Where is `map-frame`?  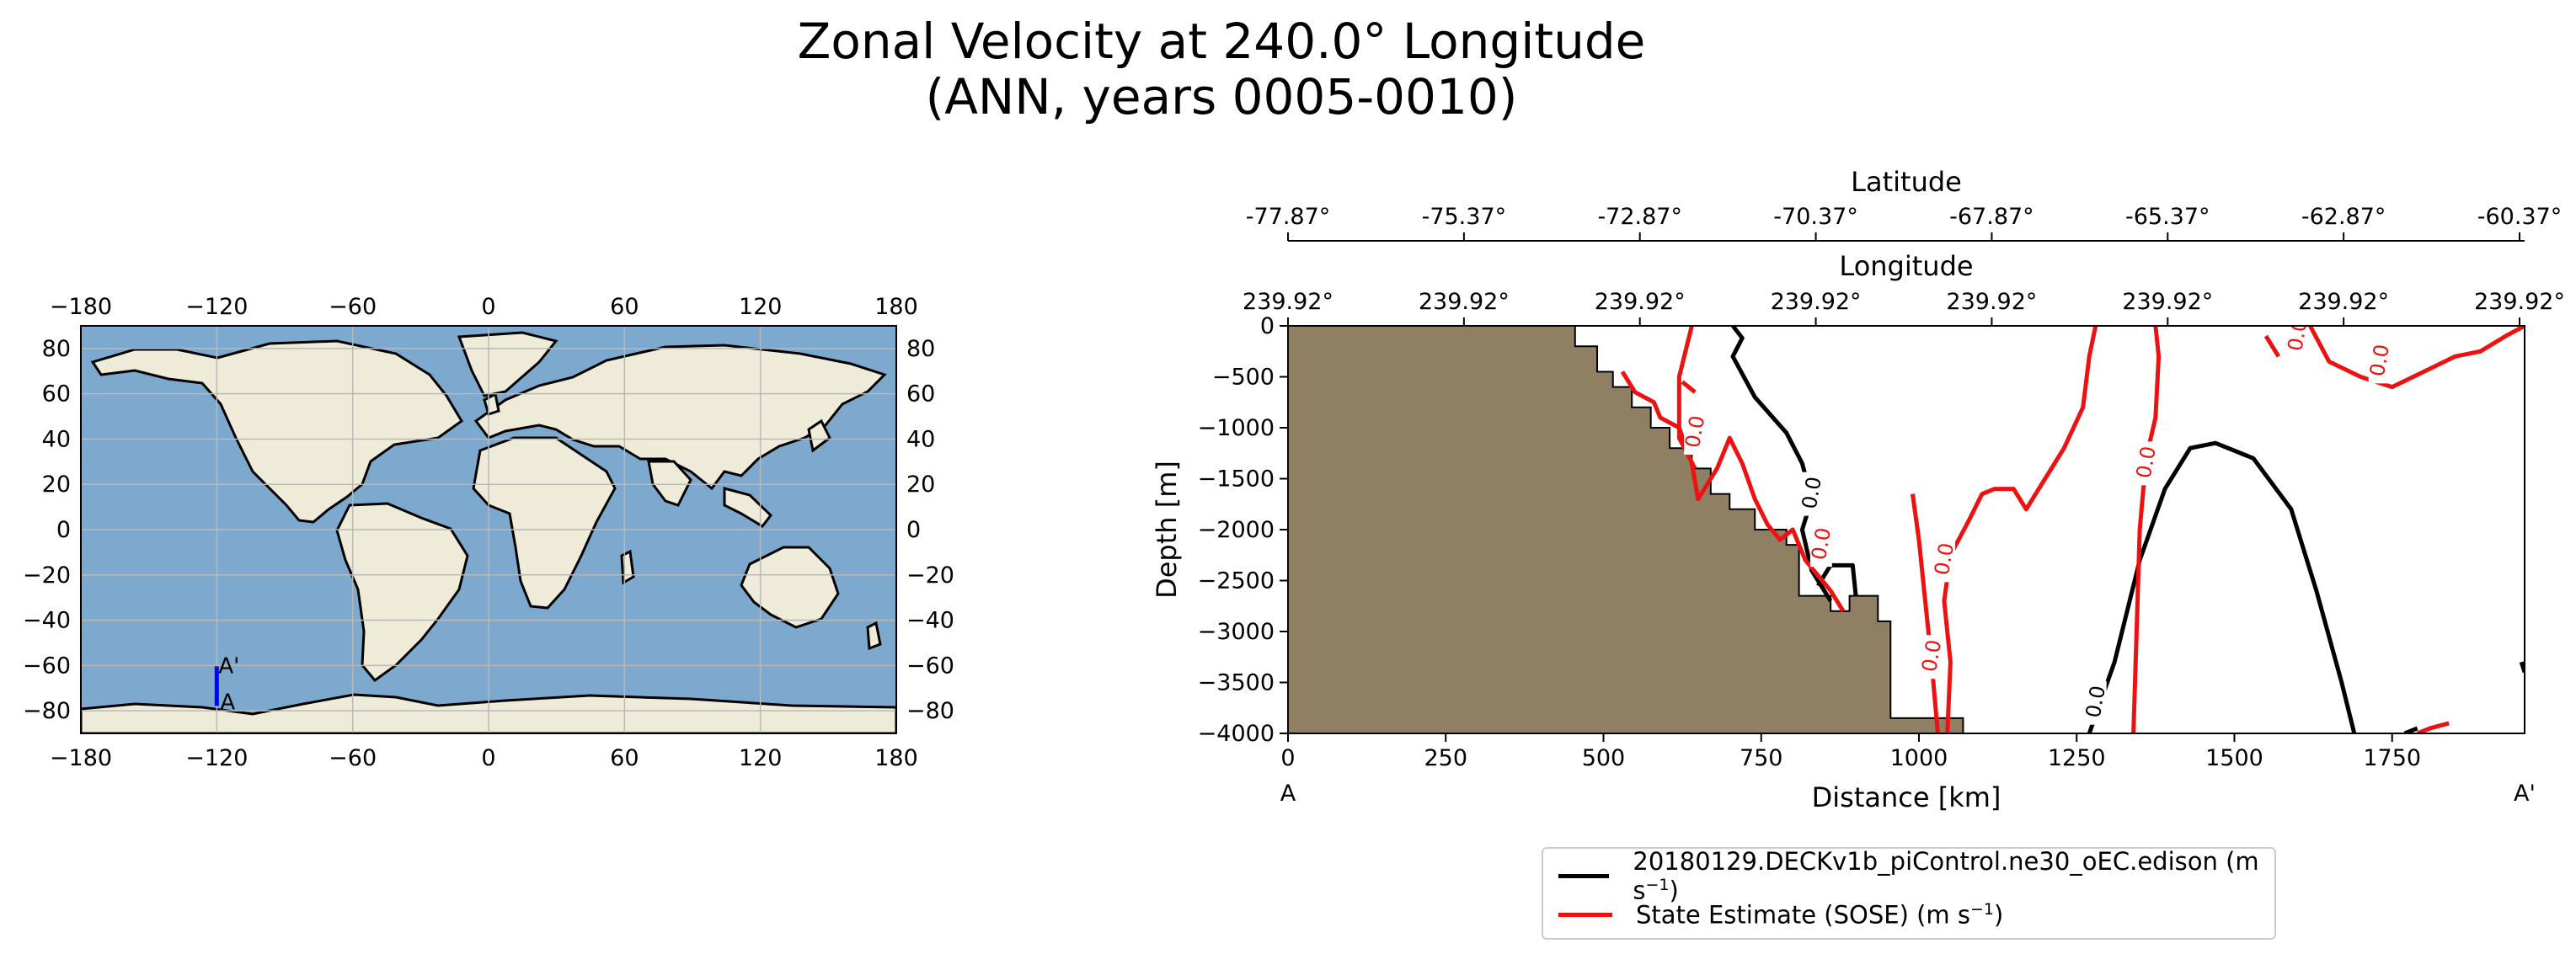 map-frame is located at coordinates (488, 529).